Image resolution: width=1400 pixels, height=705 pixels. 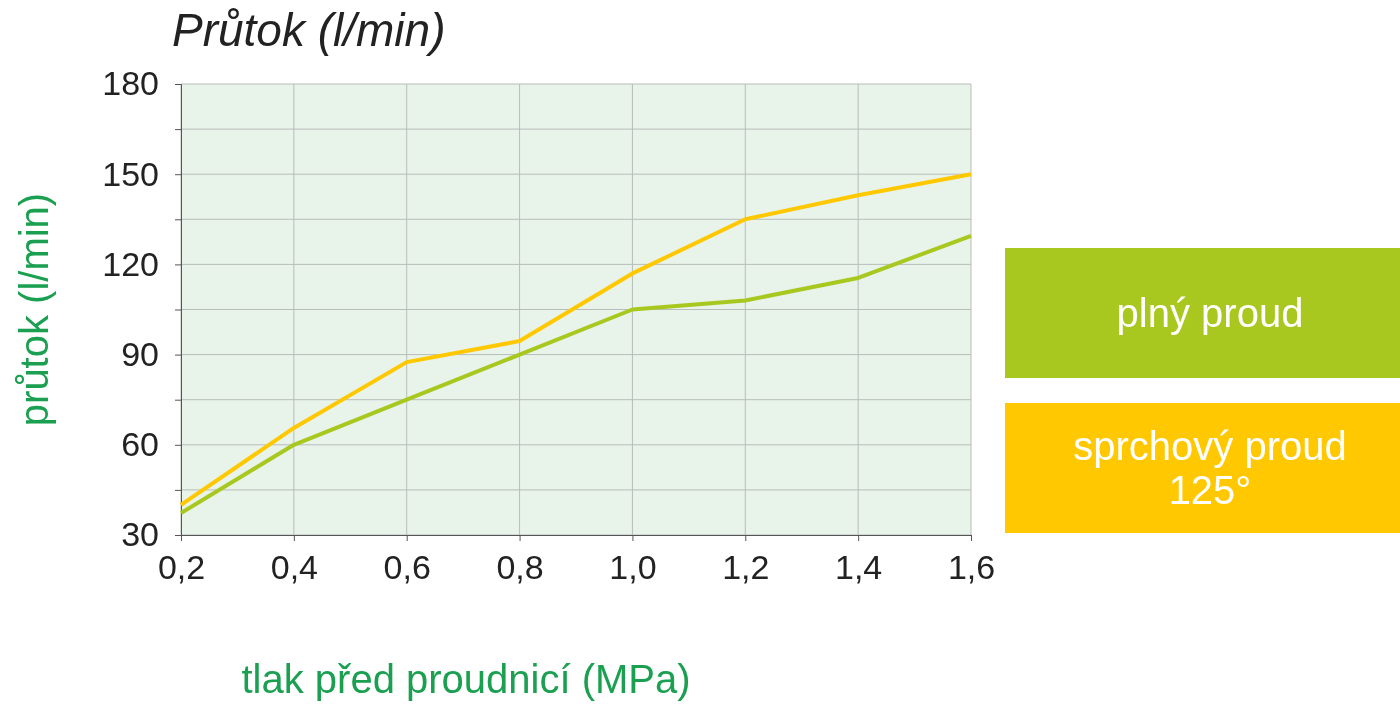 What do you see at coordinates (181, 567) in the screenshot?
I see `x-tick-label: 0,2` at bounding box center [181, 567].